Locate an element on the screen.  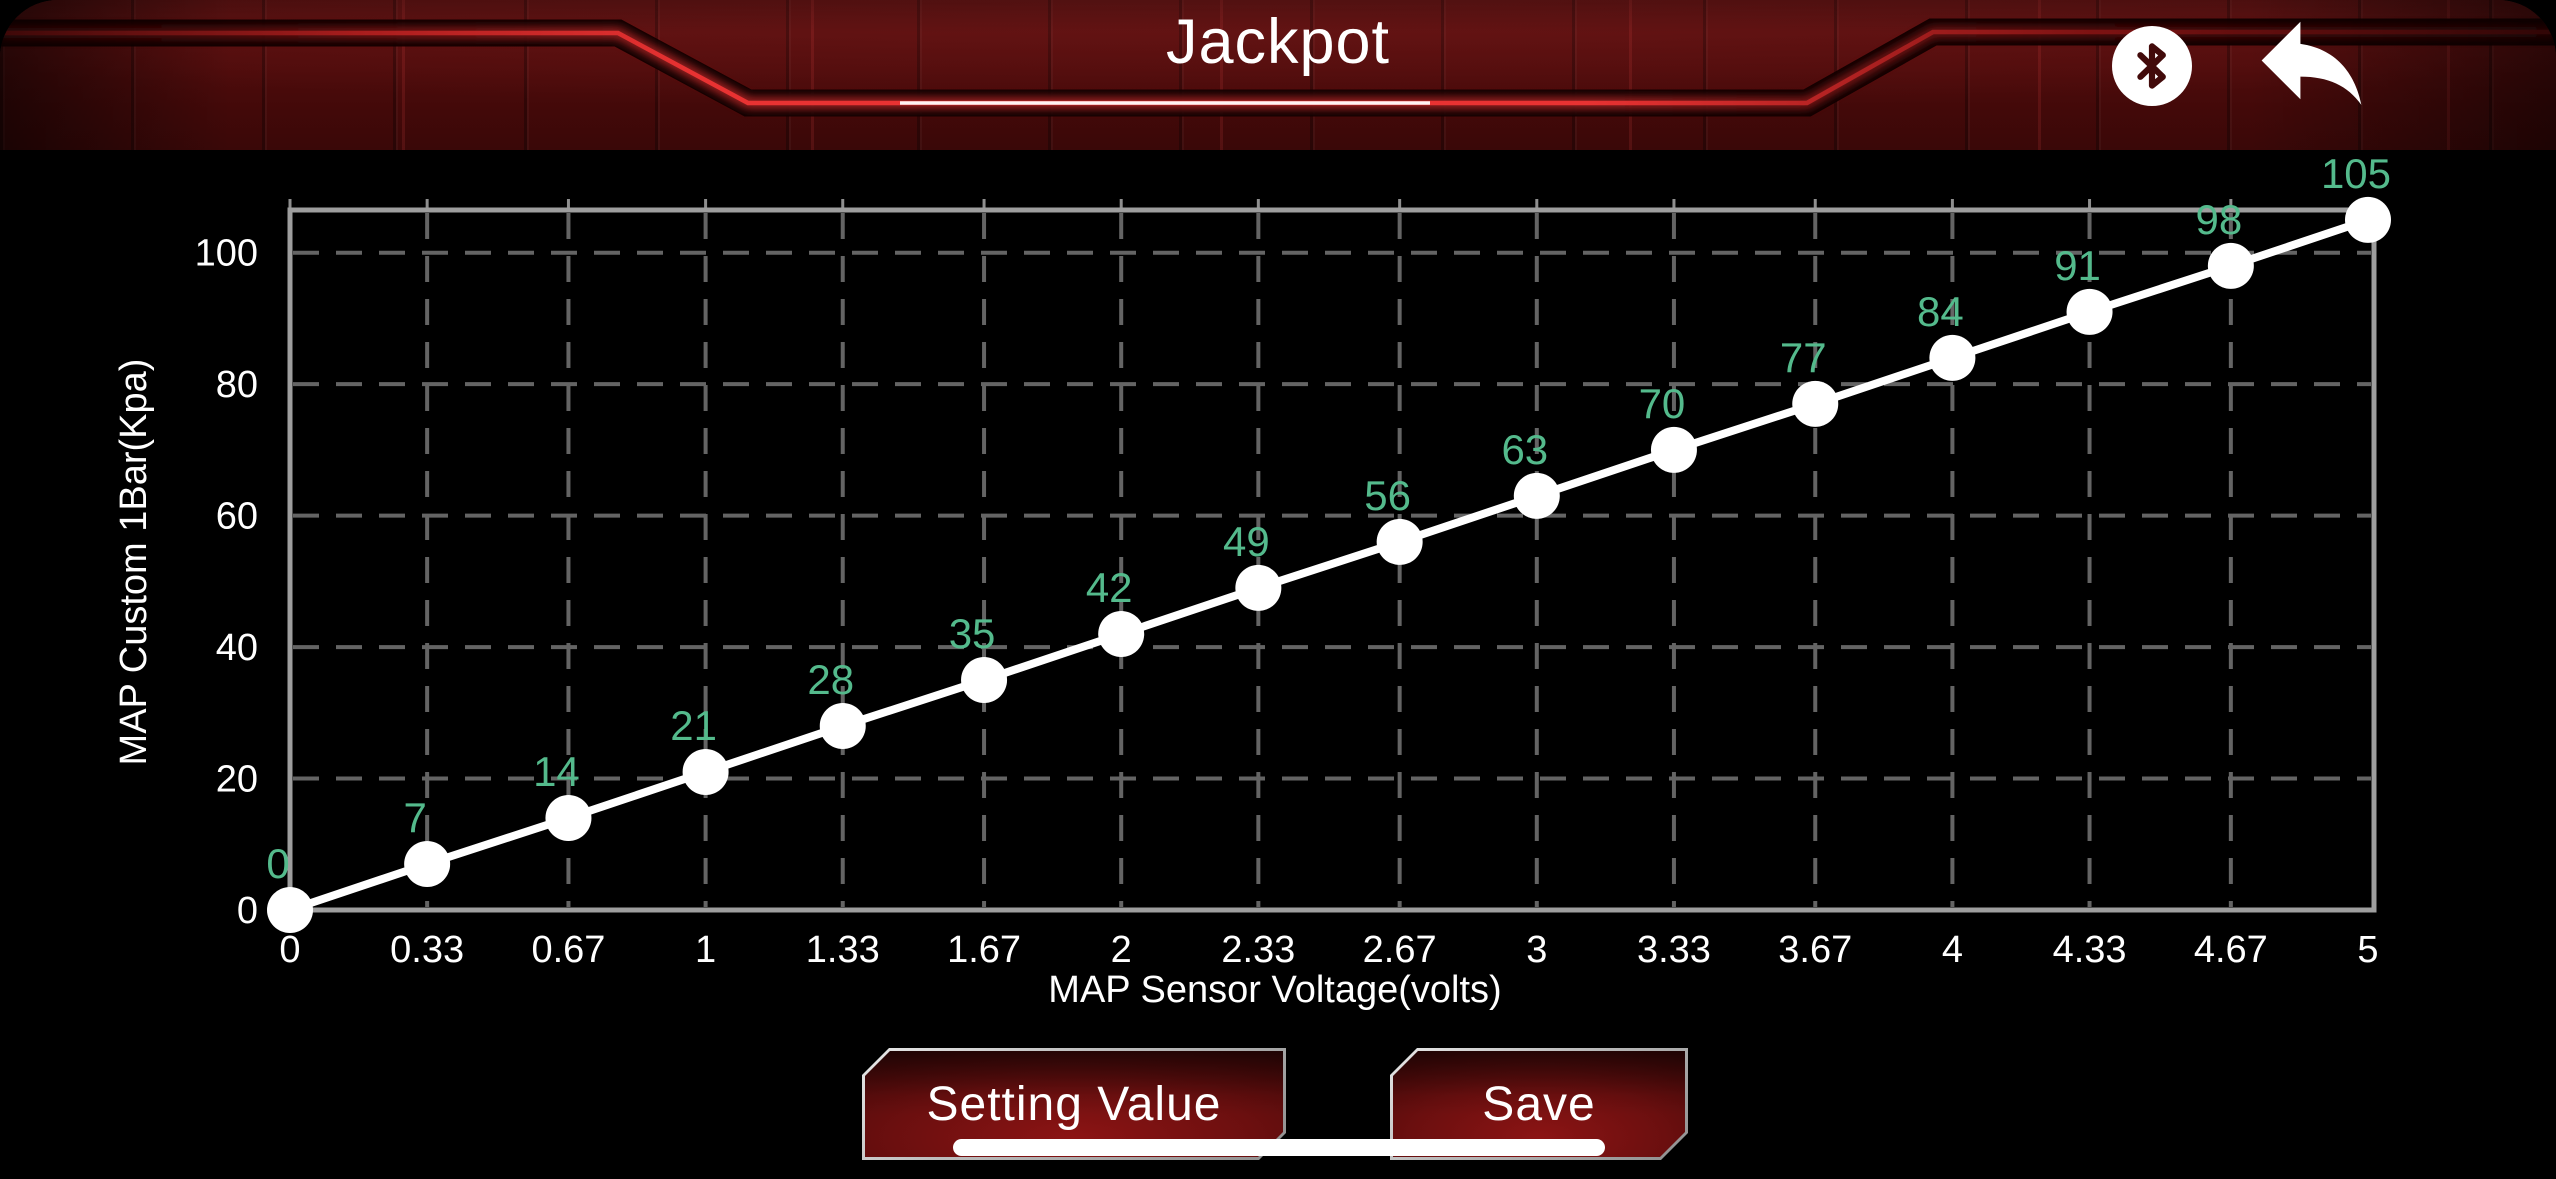
back-arrow-icon is located at coordinates (2311, 63).